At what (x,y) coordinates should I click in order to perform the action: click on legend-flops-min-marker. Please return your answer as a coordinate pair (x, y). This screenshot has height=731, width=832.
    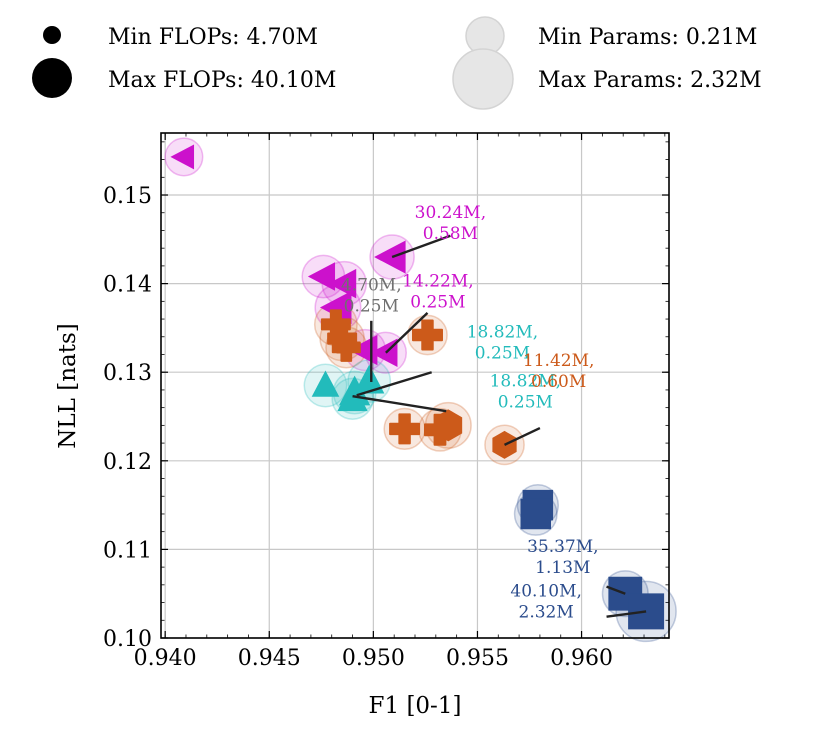
    Looking at the image, I should click on (52, 35).